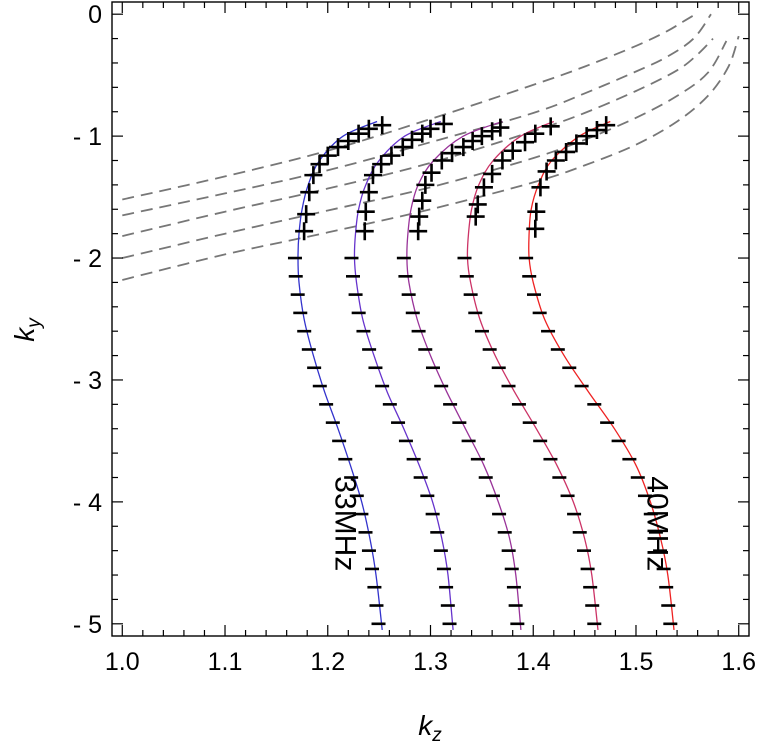  I want to click on x-axis-title: kz, so click(430, 726).